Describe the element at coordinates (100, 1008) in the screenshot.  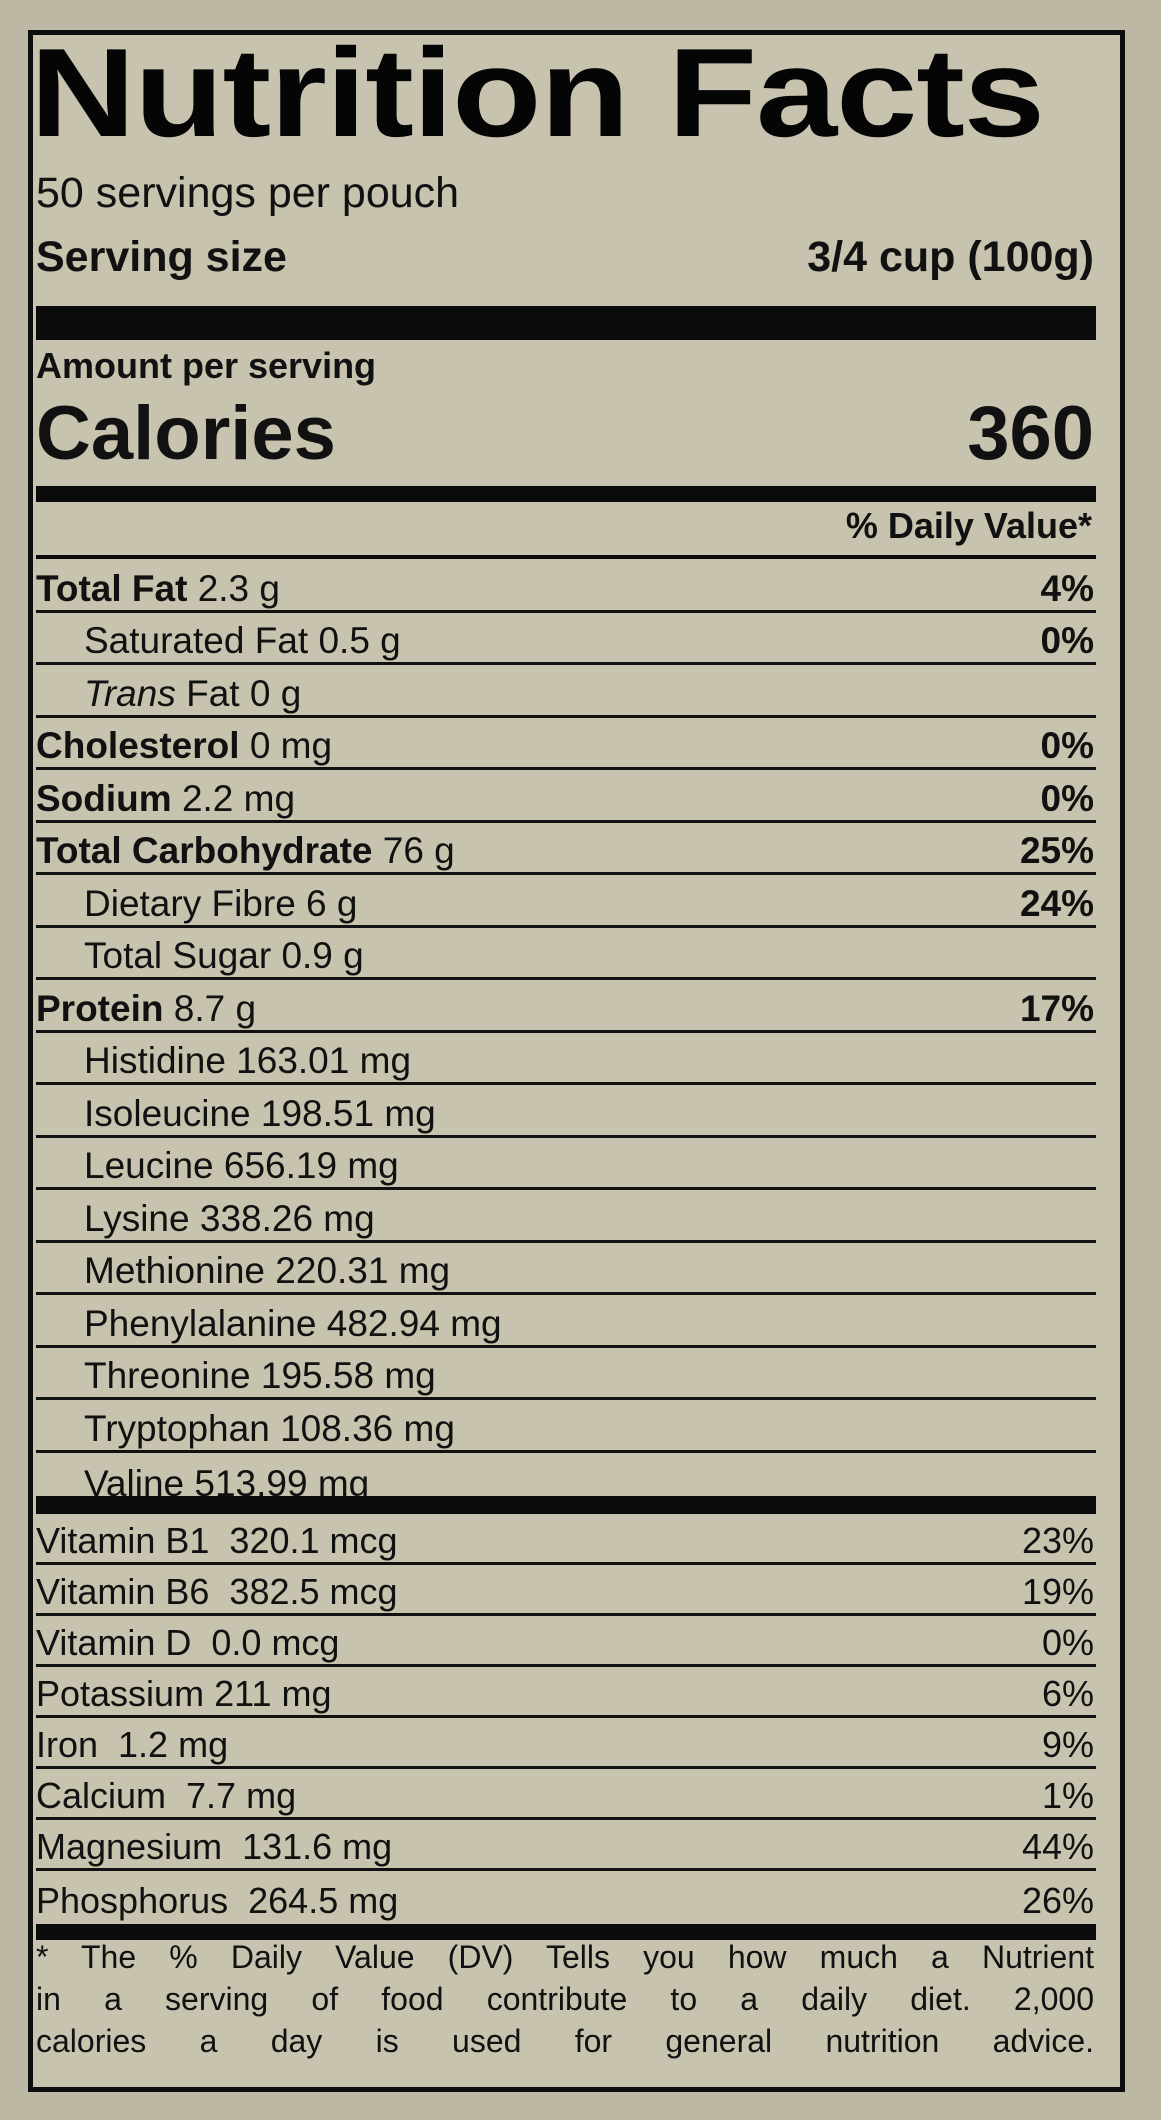
I see `nutrient-bold-label: Protein` at that location.